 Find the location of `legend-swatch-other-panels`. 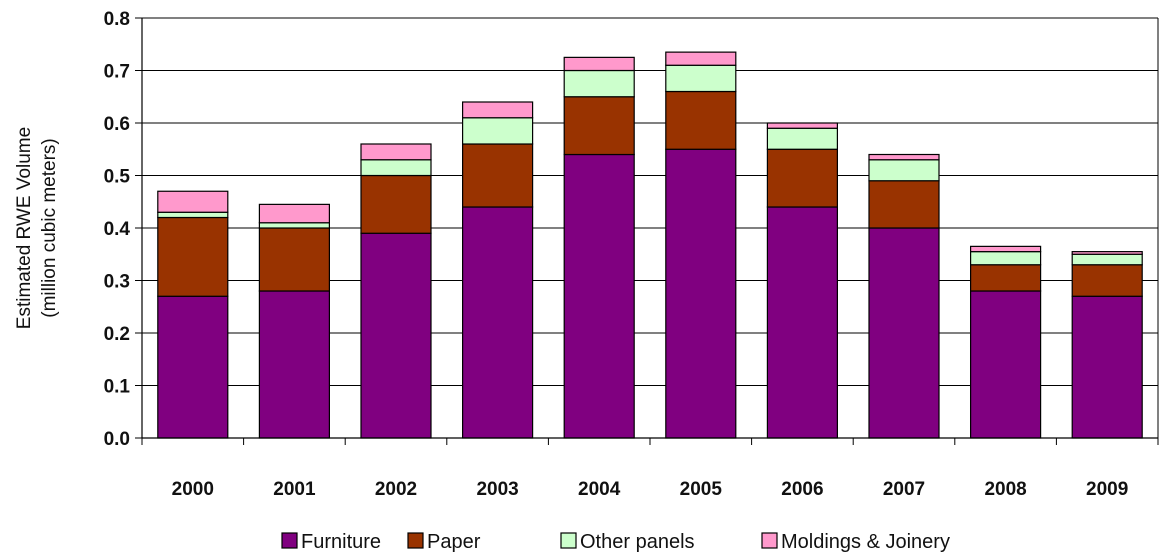

legend-swatch-other-panels is located at coordinates (568, 540).